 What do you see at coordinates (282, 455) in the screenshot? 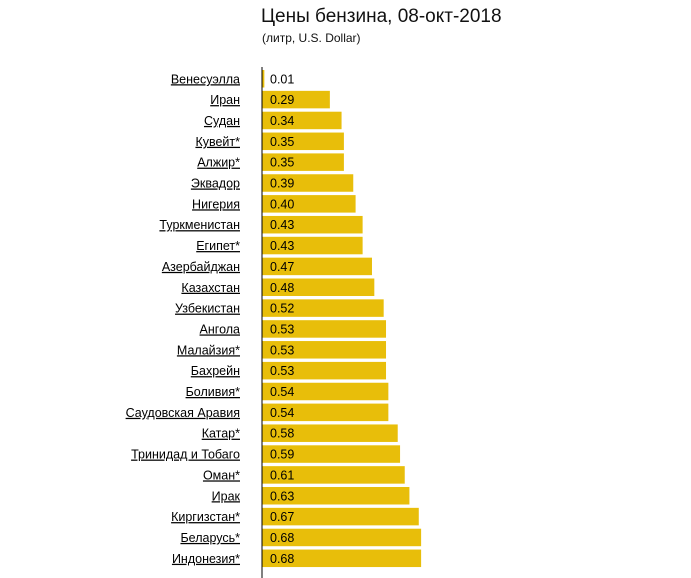
I see `value-label: 0.59` at bounding box center [282, 455].